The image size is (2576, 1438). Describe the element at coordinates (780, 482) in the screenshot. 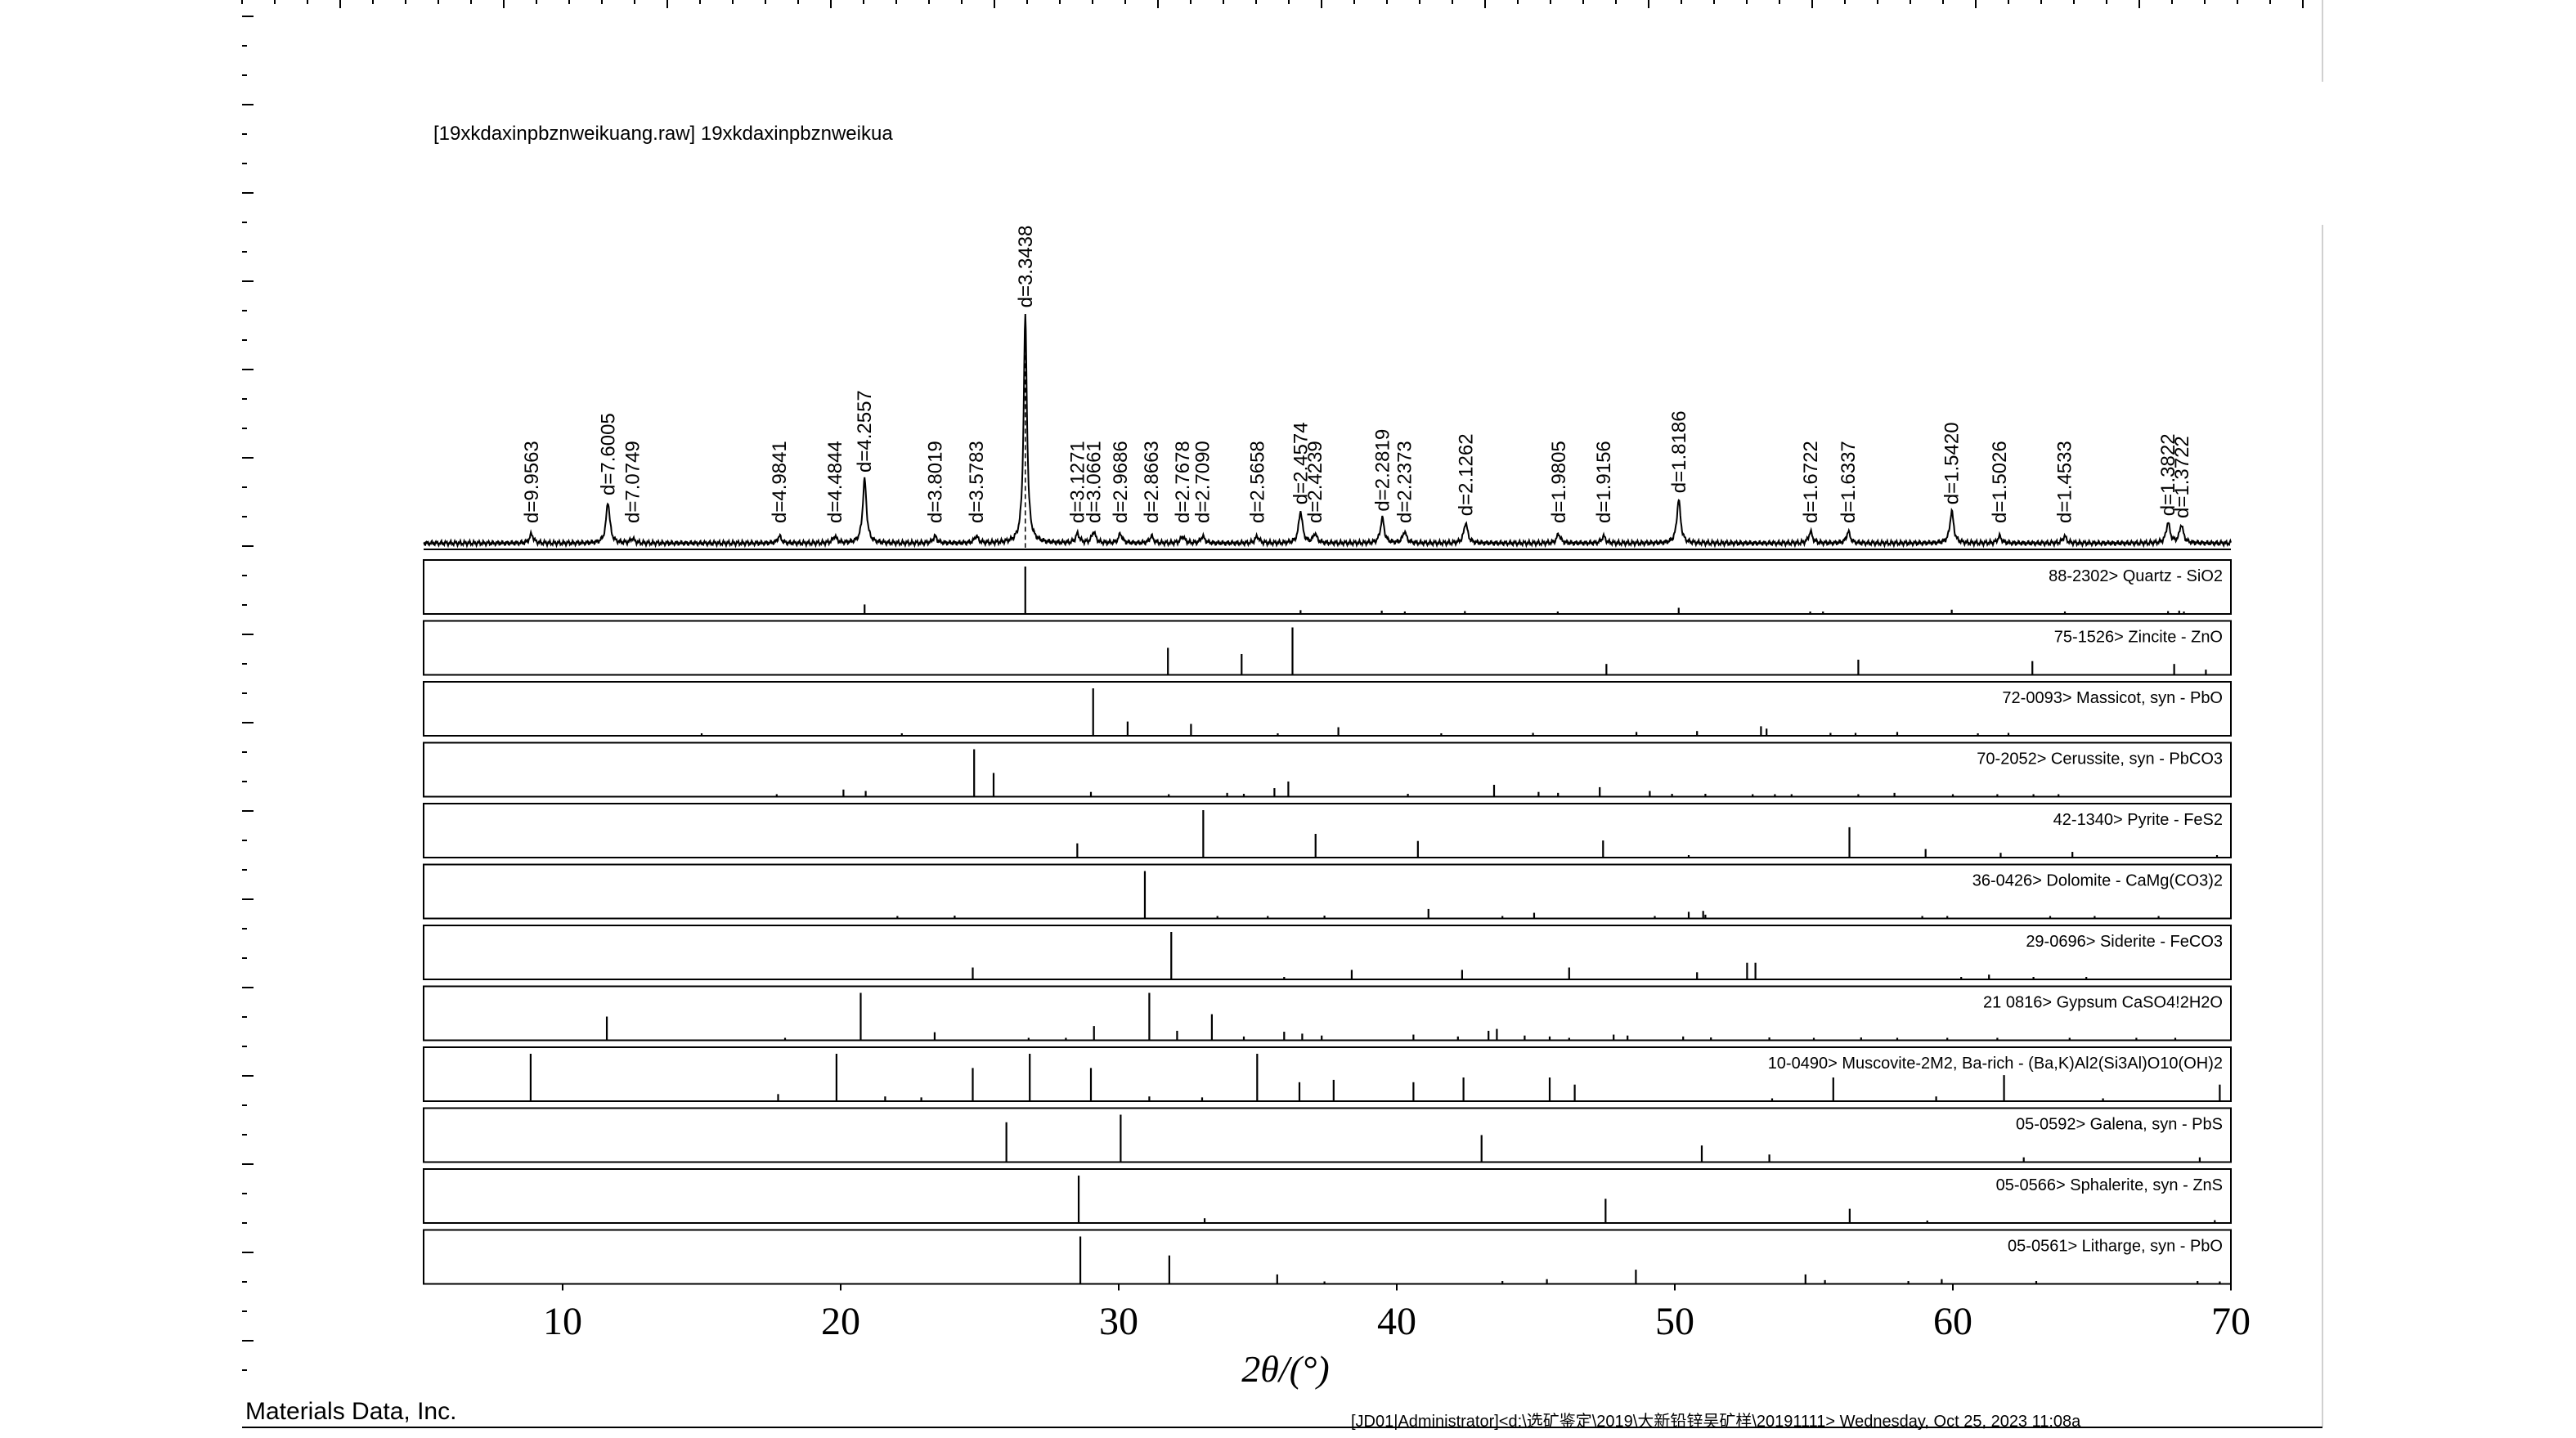

I see `peak-d-label: d=4.9841` at that location.